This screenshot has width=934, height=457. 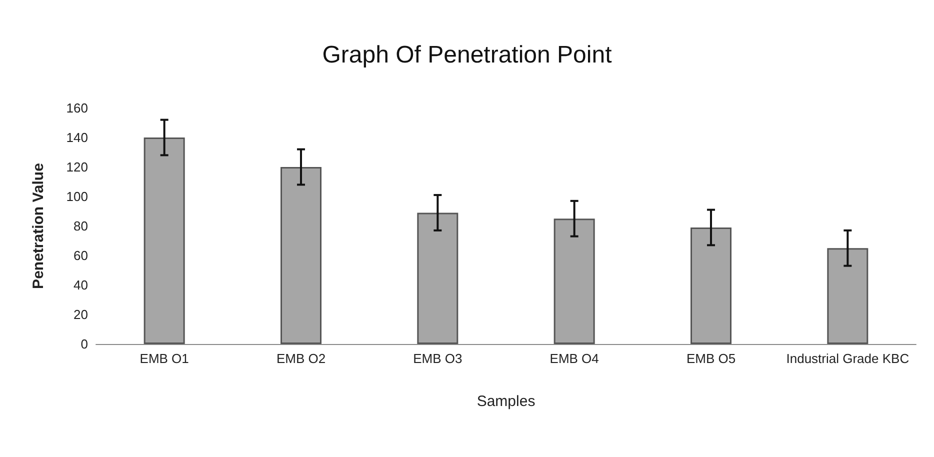 What do you see at coordinates (38, 226) in the screenshot?
I see `y-axis-title: Penetration Value` at bounding box center [38, 226].